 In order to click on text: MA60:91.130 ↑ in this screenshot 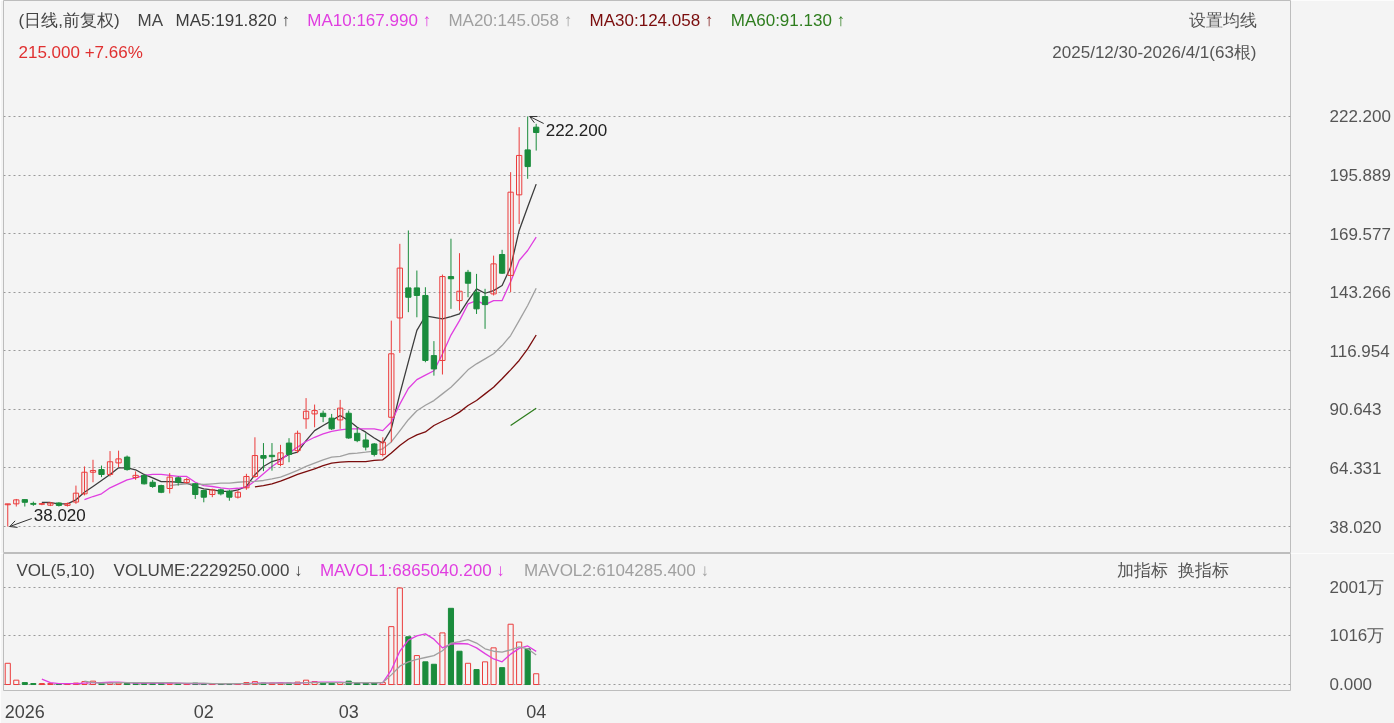, I will do `click(788, 20)`.